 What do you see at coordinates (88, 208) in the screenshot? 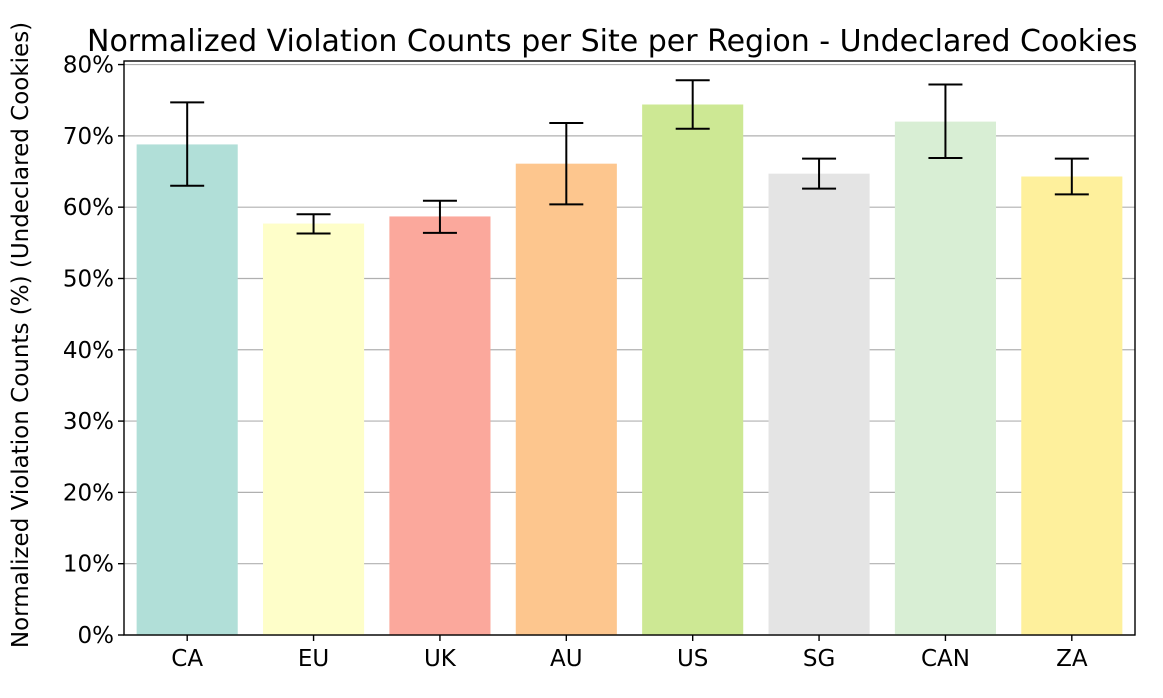
I see `y-tick-label: 60%` at bounding box center [88, 208].